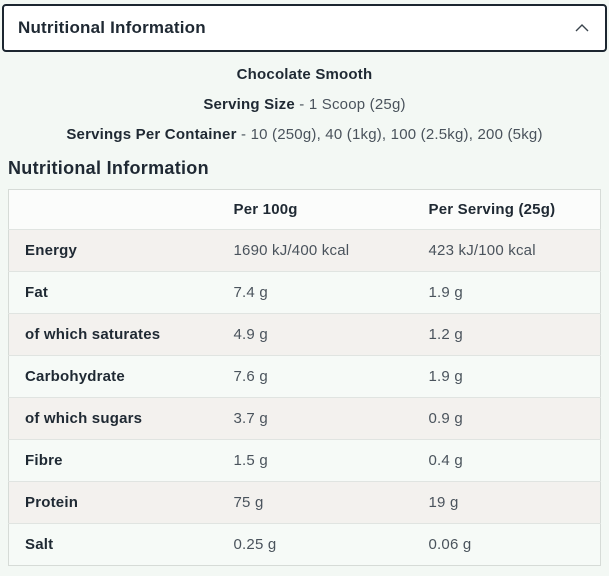  I want to click on nutritional-info-accordion-toggle: Nutritional Information, so click(304, 28).